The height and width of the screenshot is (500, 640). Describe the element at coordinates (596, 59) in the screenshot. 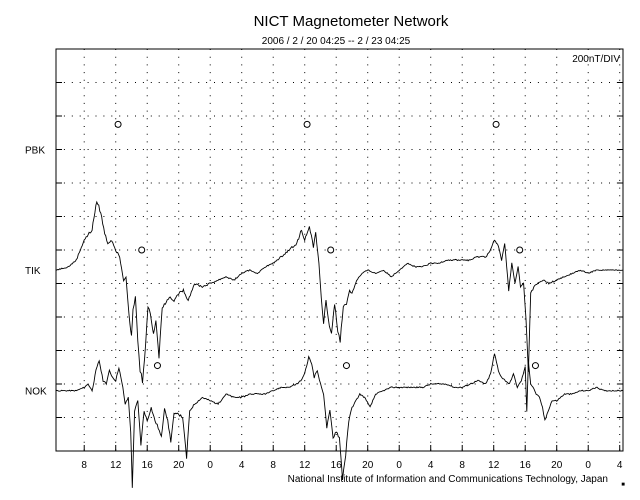

I see `scale-label: 200nT/DIV` at that location.